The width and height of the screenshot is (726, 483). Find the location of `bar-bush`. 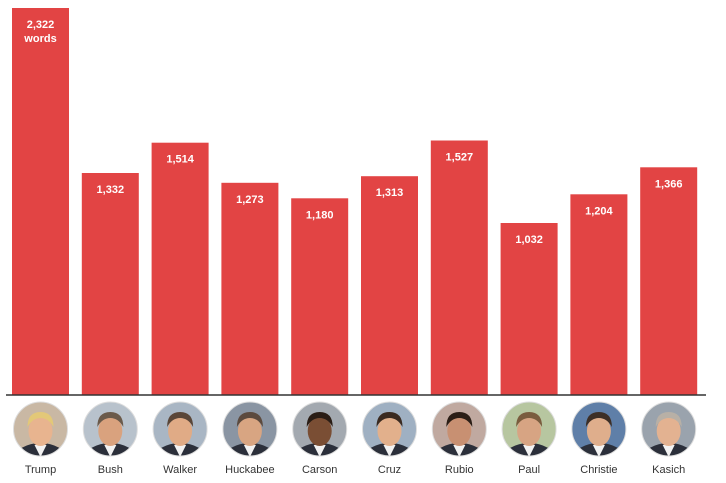

bar-bush is located at coordinates (110, 284).